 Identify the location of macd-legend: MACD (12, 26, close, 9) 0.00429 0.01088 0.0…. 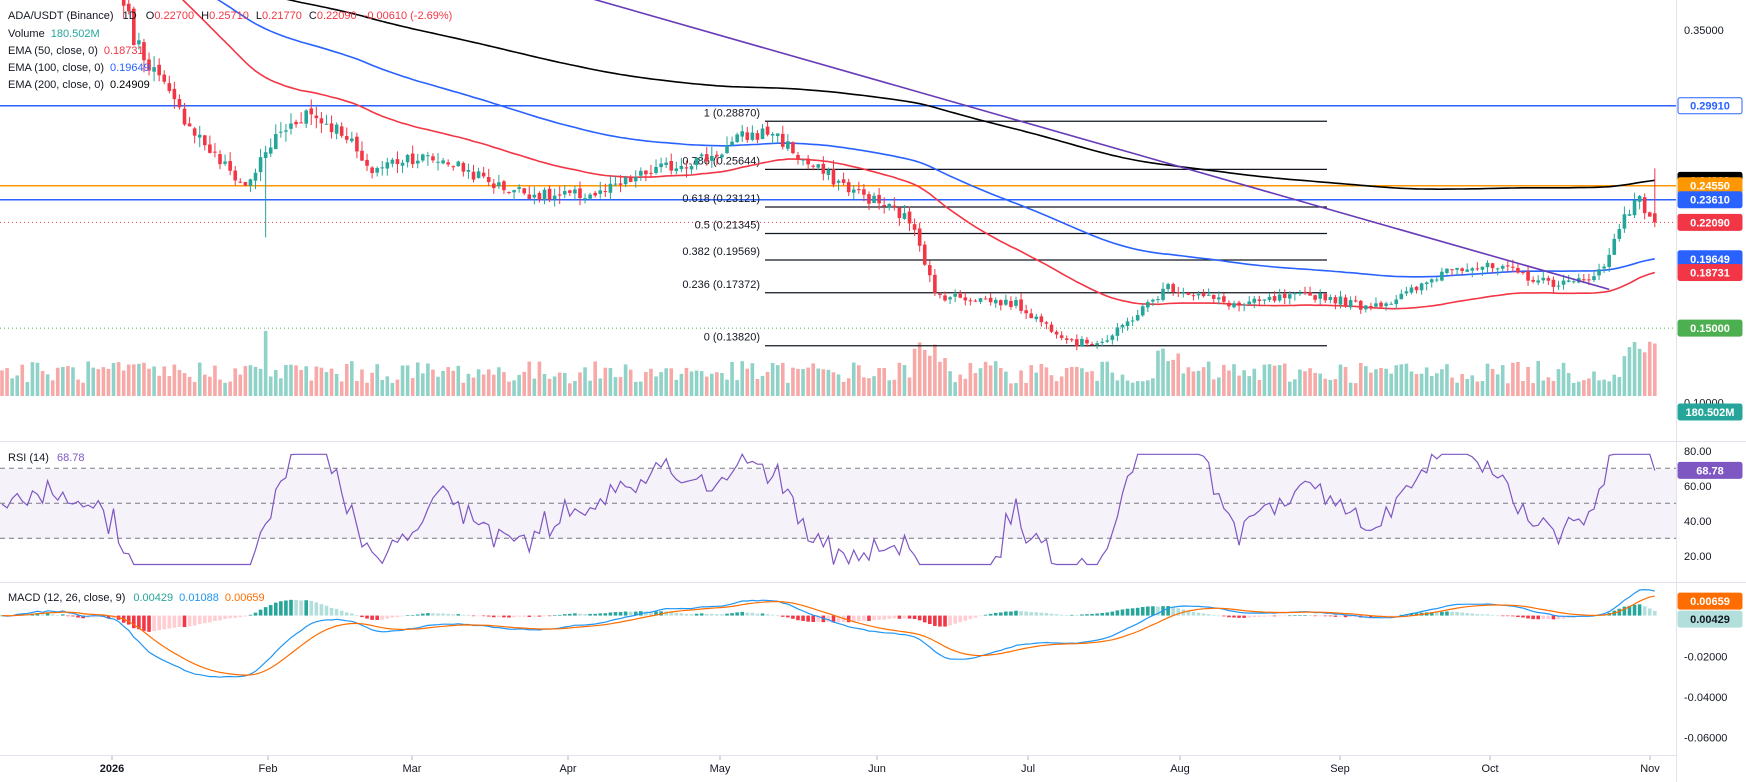
(136, 598).